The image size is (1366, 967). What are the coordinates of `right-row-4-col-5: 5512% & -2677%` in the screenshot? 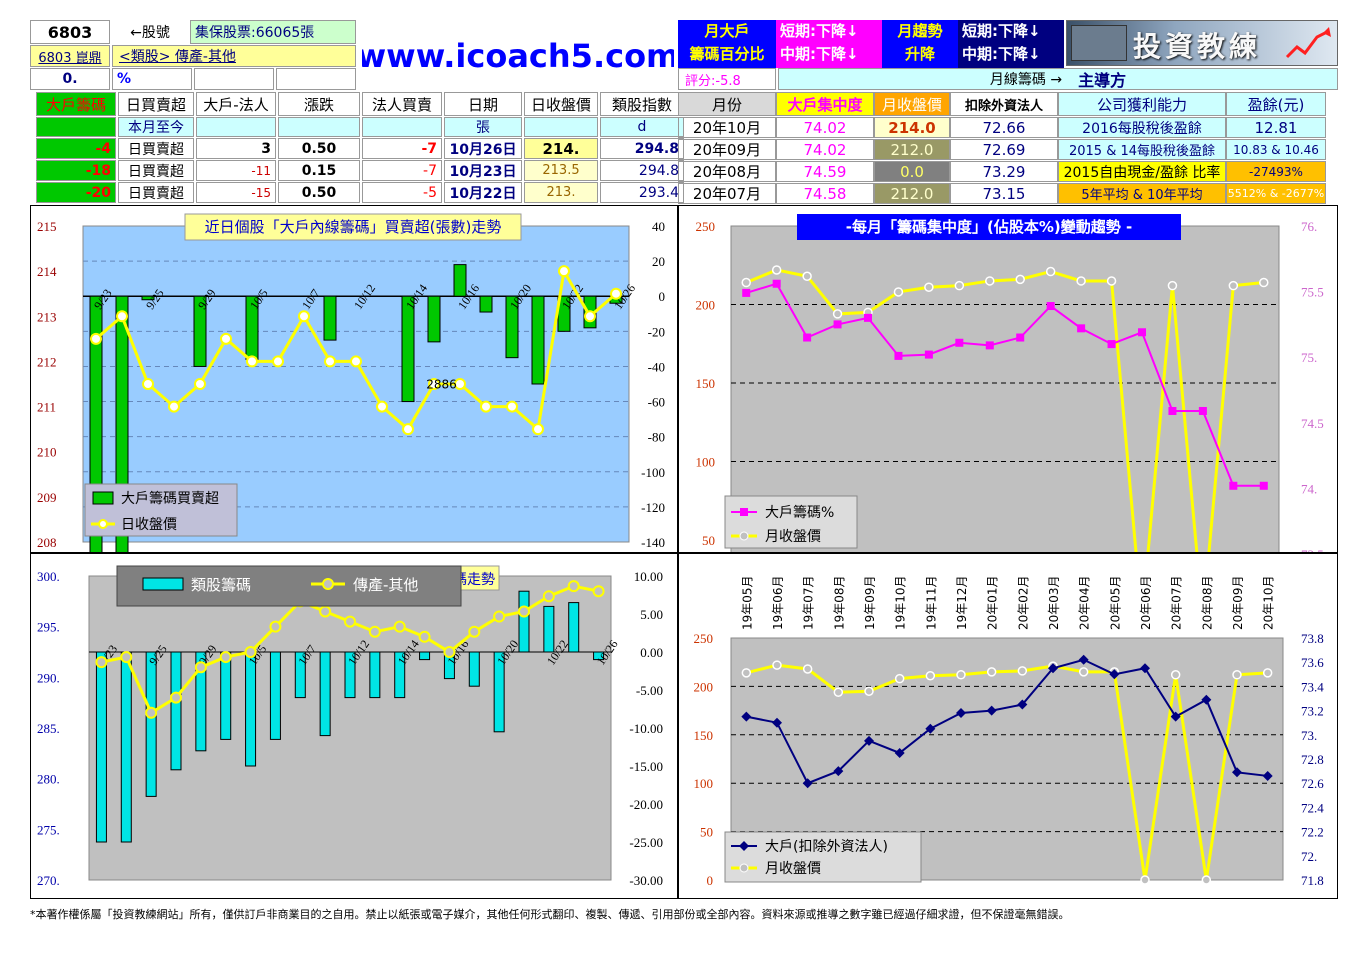 It's located at (1276, 193).